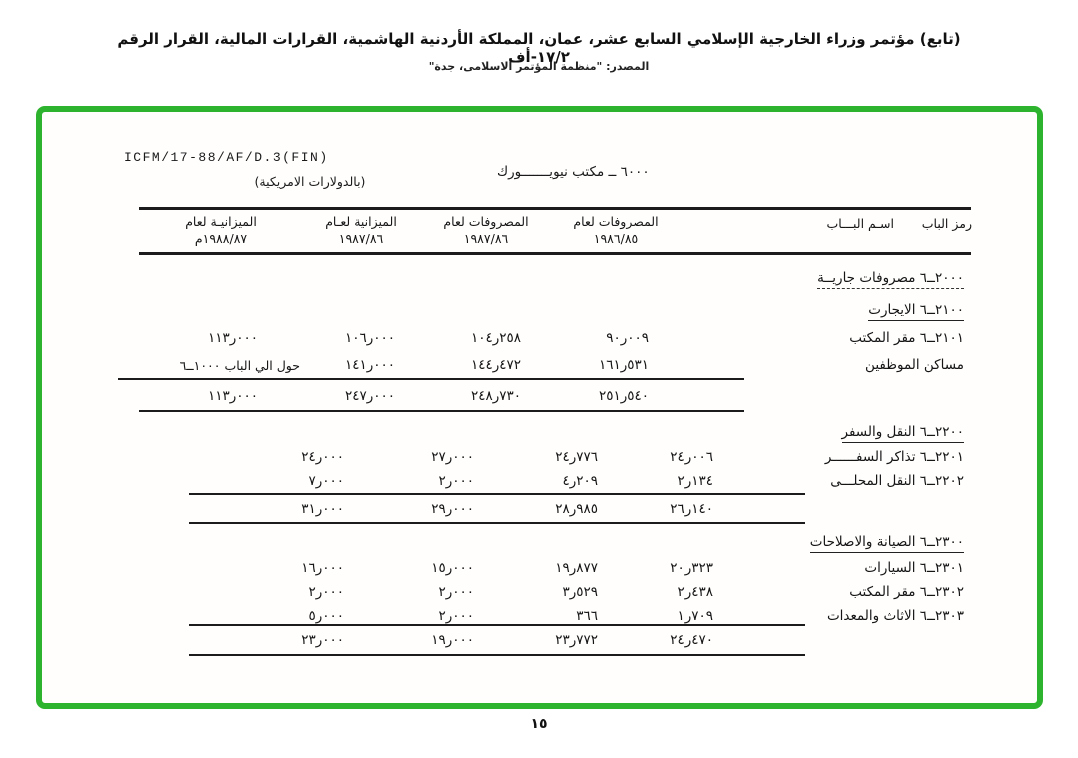 Image resolution: width=1078 pixels, height=758 pixels. What do you see at coordinates (431, 379) in the screenshot?
I see `section1-rule` at bounding box center [431, 379].